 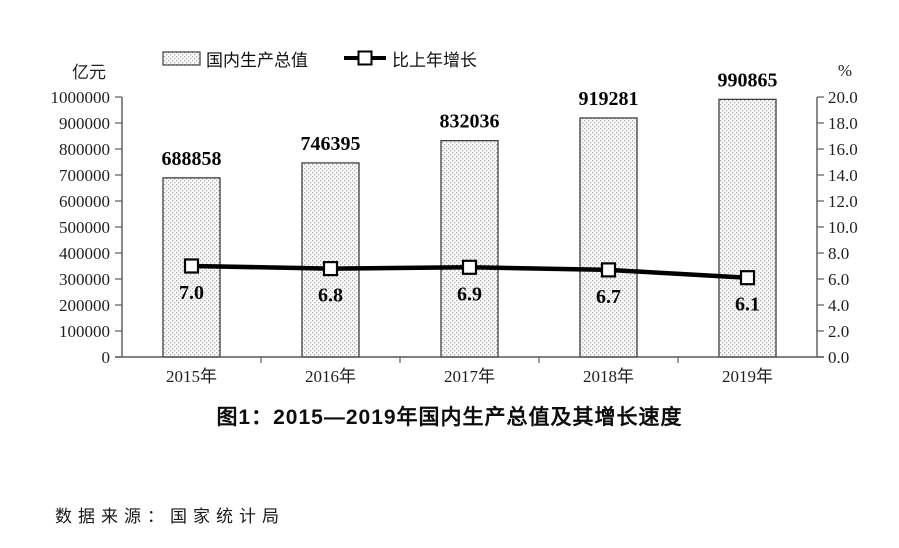 What do you see at coordinates (838, 357) in the screenshot?
I see `right-axis-tick-label: 0.0` at bounding box center [838, 357].